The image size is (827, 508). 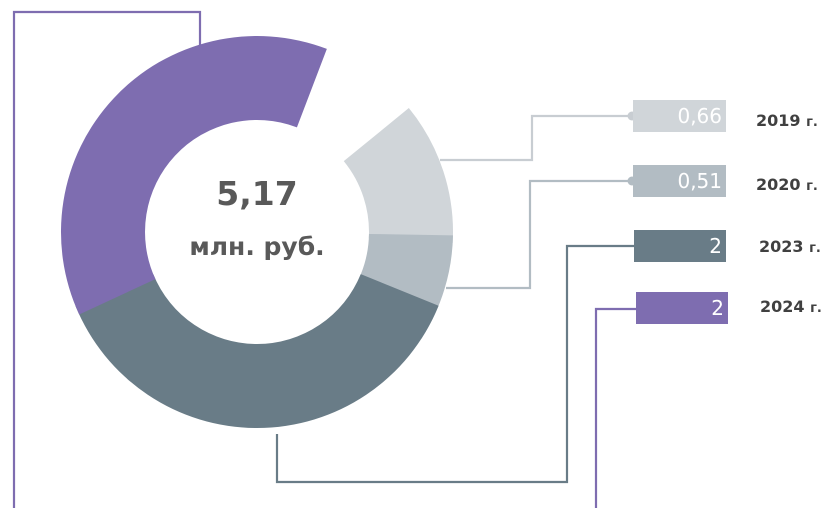 What do you see at coordinates (256, 246) in the screenshot?
I see `center-total-unit: млн. руб.` at bounding box center [256, 246].